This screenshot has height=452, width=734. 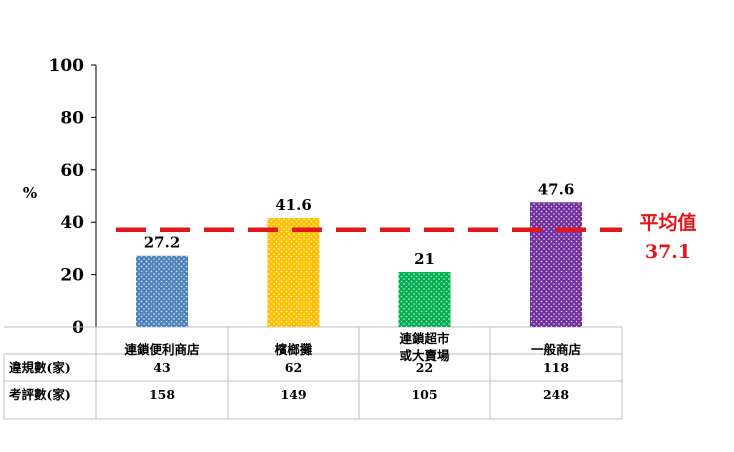 What do you see at coordinates (424, 394) in the screenshot?
I see `table-cell: 105` at bounding box center [424, 394].